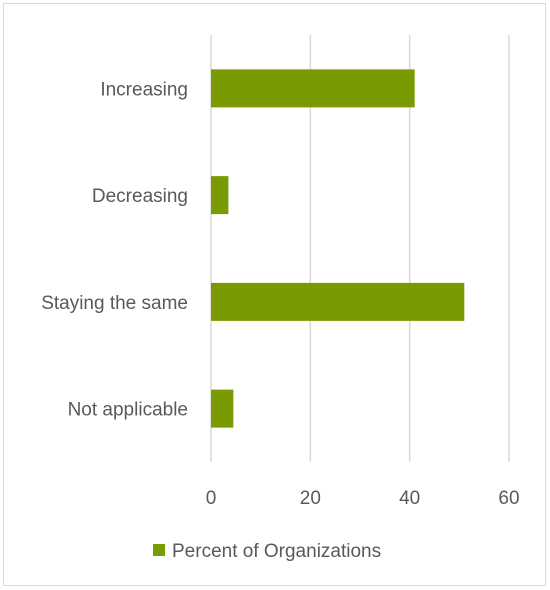 The image size is (550, 590). Describe the element at coordinates (128, 410) in the screenshot. I see `category-label-not-applicable: Not applicable` at that location.